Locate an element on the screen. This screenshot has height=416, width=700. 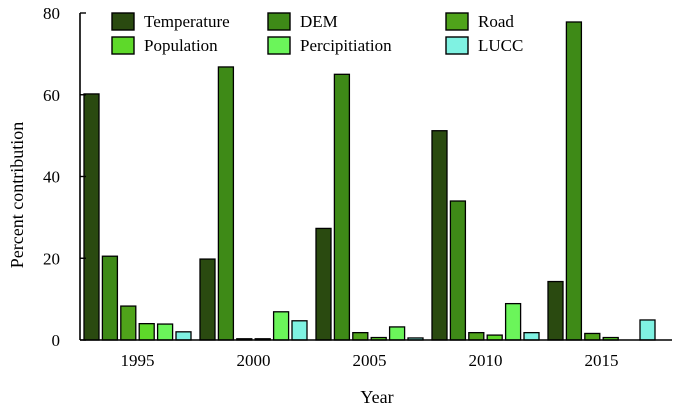
bar-lucc-2000 is located at coordinates (299, 330).